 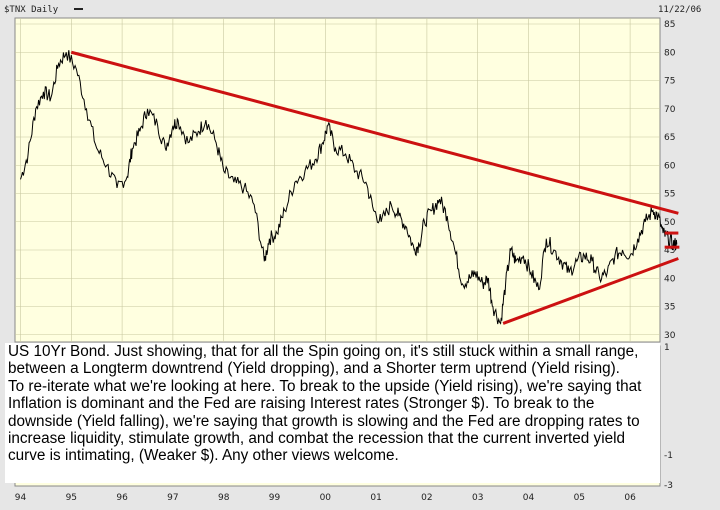 What do you see at coordinates (360, 9) in the screenshot?
I see `chart-header` at bounding box center [360, 9].